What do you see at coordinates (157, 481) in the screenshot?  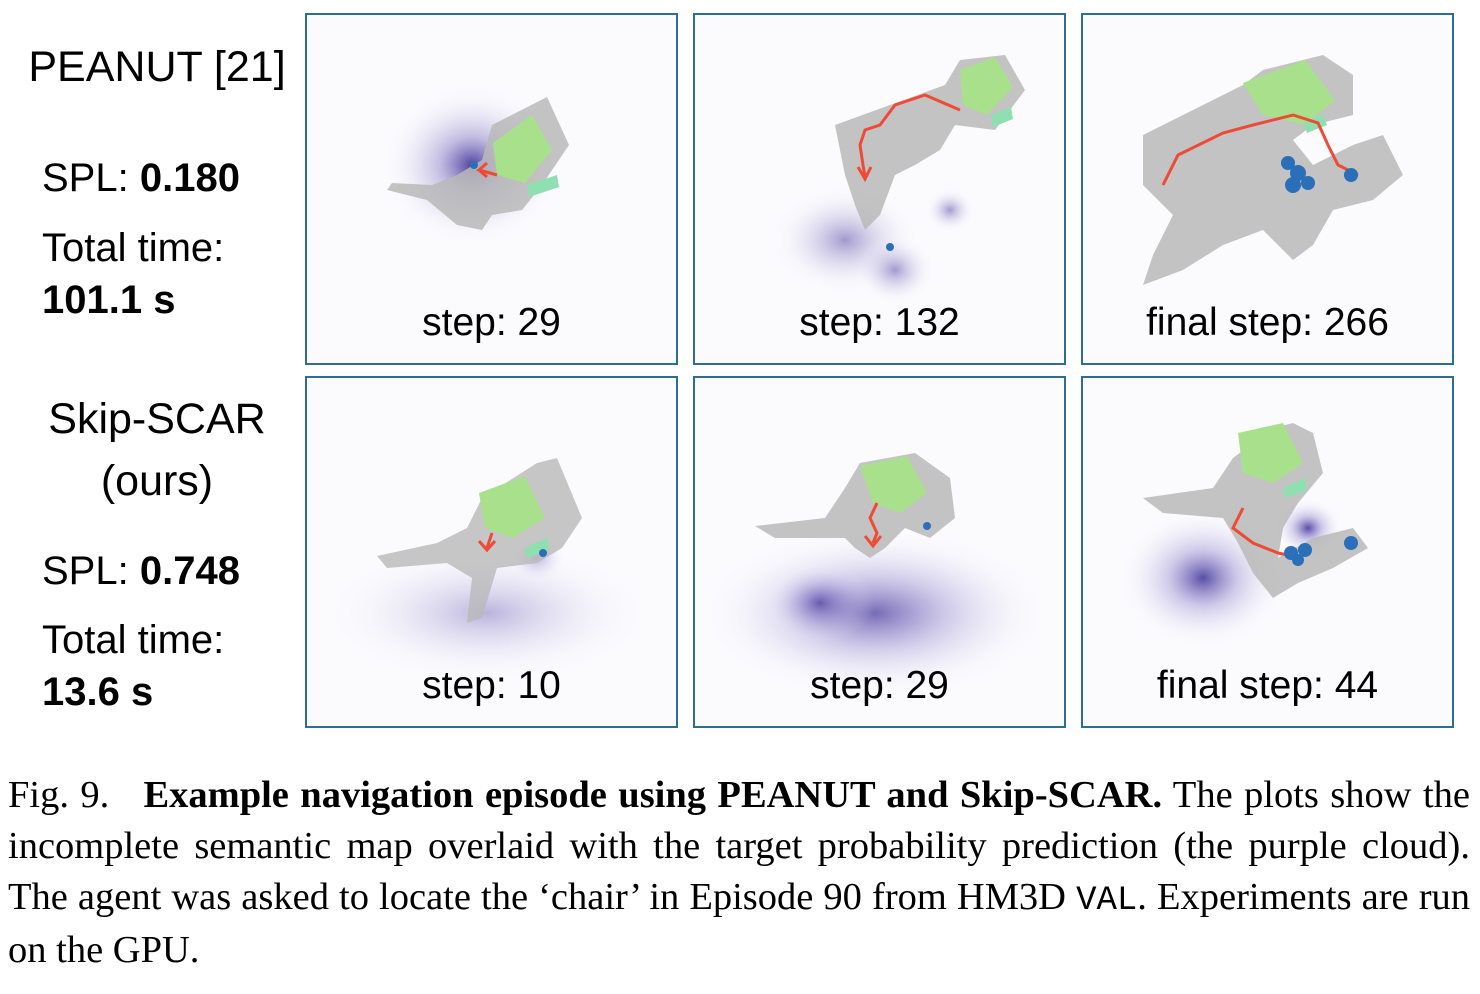 I see `method-name-line: (ours)` at bounding box center [157, 481].